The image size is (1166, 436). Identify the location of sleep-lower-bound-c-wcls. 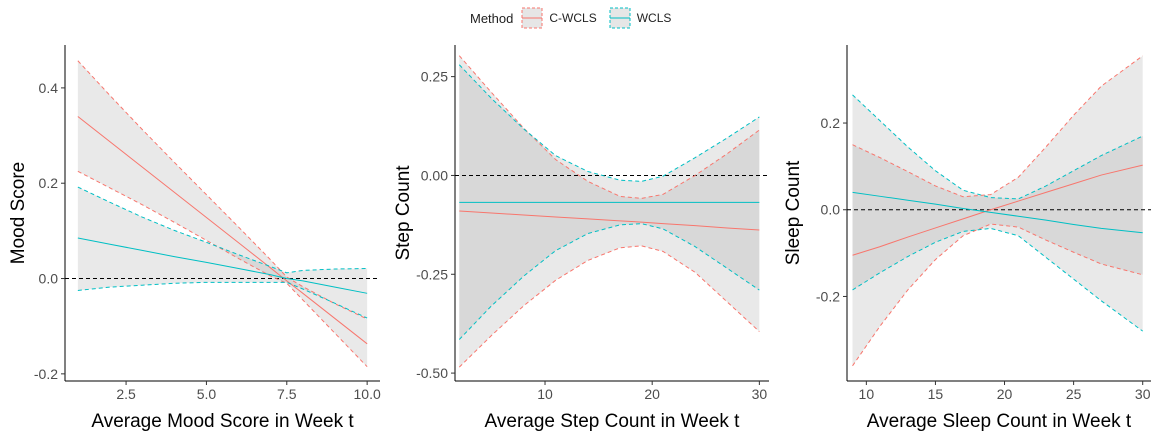
(997, 295).